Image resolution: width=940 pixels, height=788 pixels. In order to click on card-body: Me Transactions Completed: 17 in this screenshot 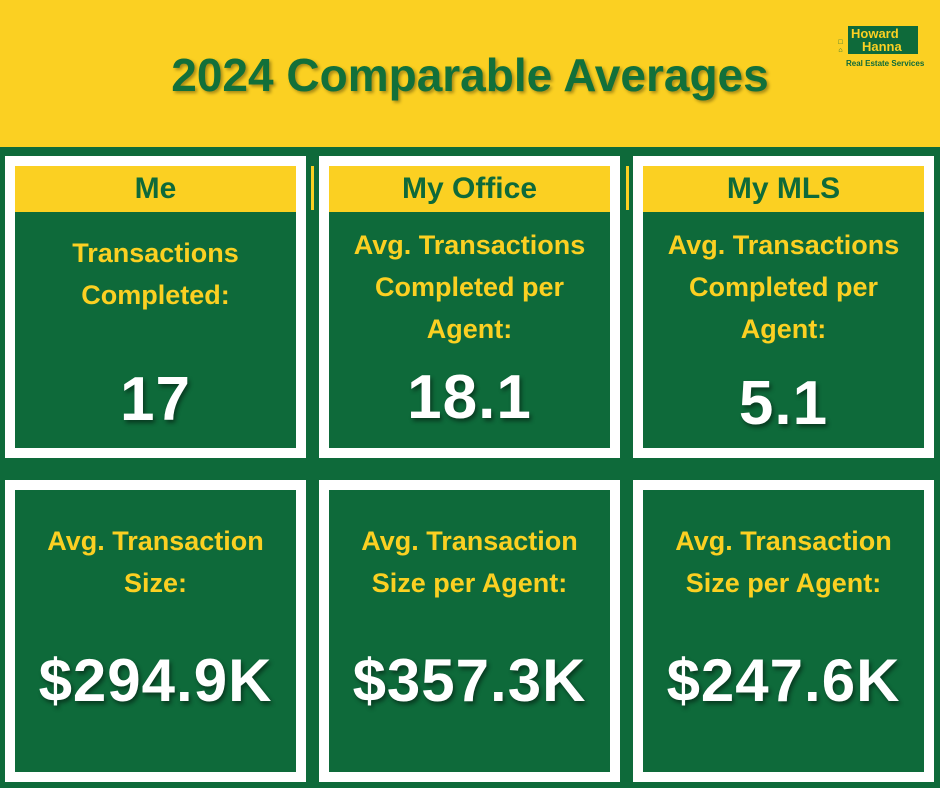, I will do `click(155, 307)`.